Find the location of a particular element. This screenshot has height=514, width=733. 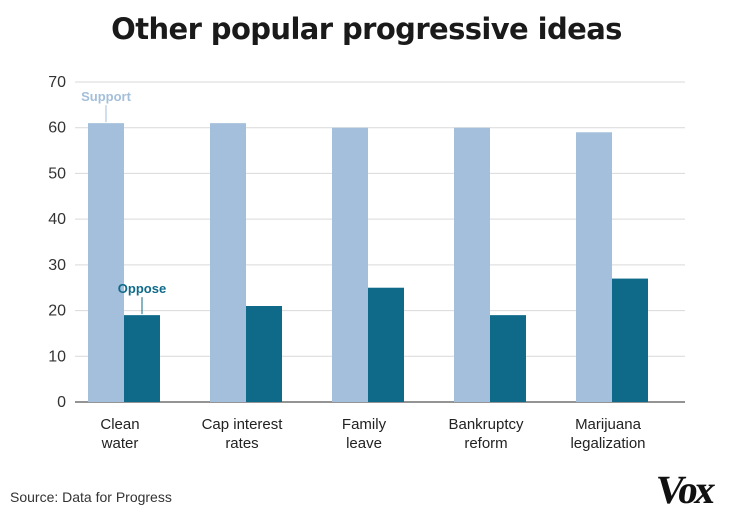

y-tick-label: 0 is located at coordinates (61, 402).